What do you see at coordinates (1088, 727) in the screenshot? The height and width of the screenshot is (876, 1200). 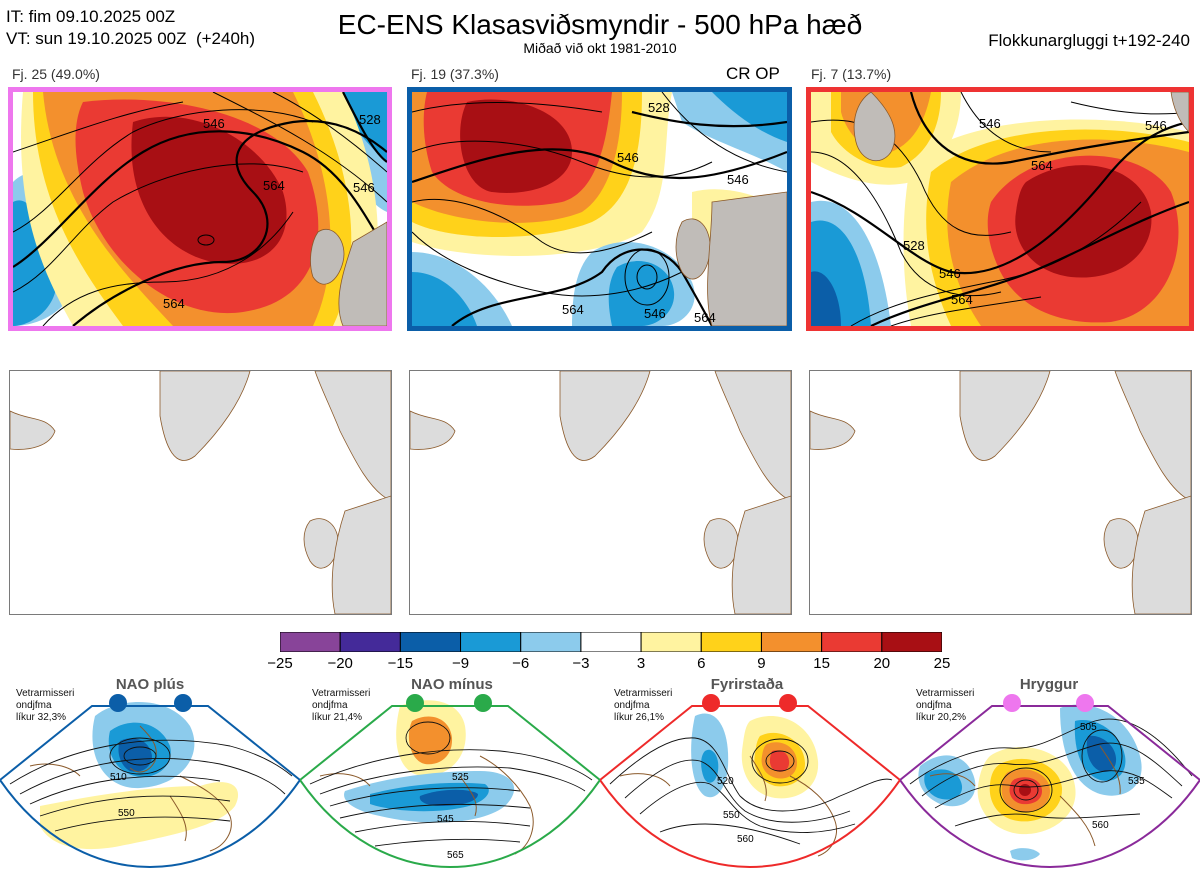 I see `regime-contour-label: 505` at bounding box center [1088, 727].